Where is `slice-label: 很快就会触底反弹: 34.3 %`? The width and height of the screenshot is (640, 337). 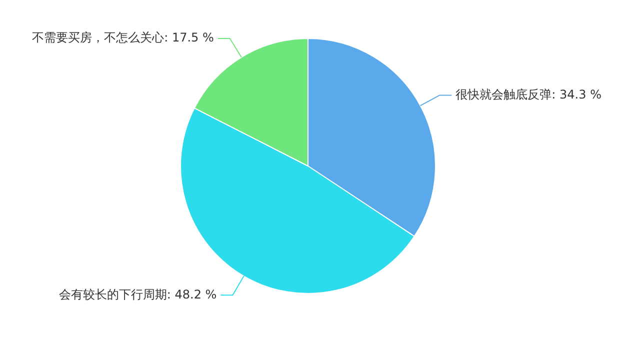
slice-label: 很快就会触底反弹: 34.3 % is located at coordinates (529, 94).